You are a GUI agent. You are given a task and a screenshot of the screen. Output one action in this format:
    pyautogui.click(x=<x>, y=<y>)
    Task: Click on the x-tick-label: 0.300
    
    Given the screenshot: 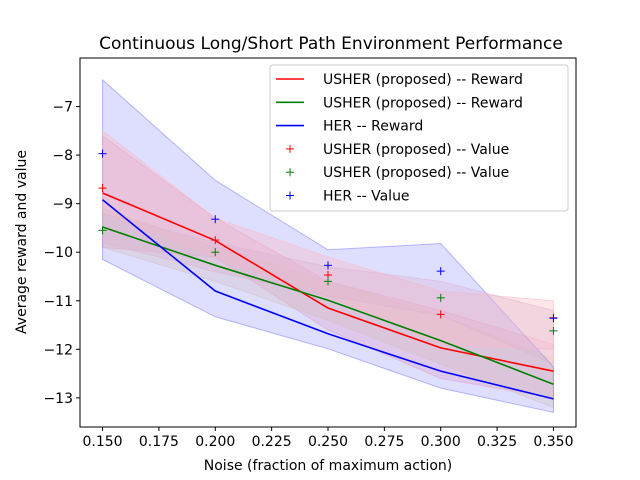 What is the action you would take?
    pyautogui.click(x=441, y=442)
    